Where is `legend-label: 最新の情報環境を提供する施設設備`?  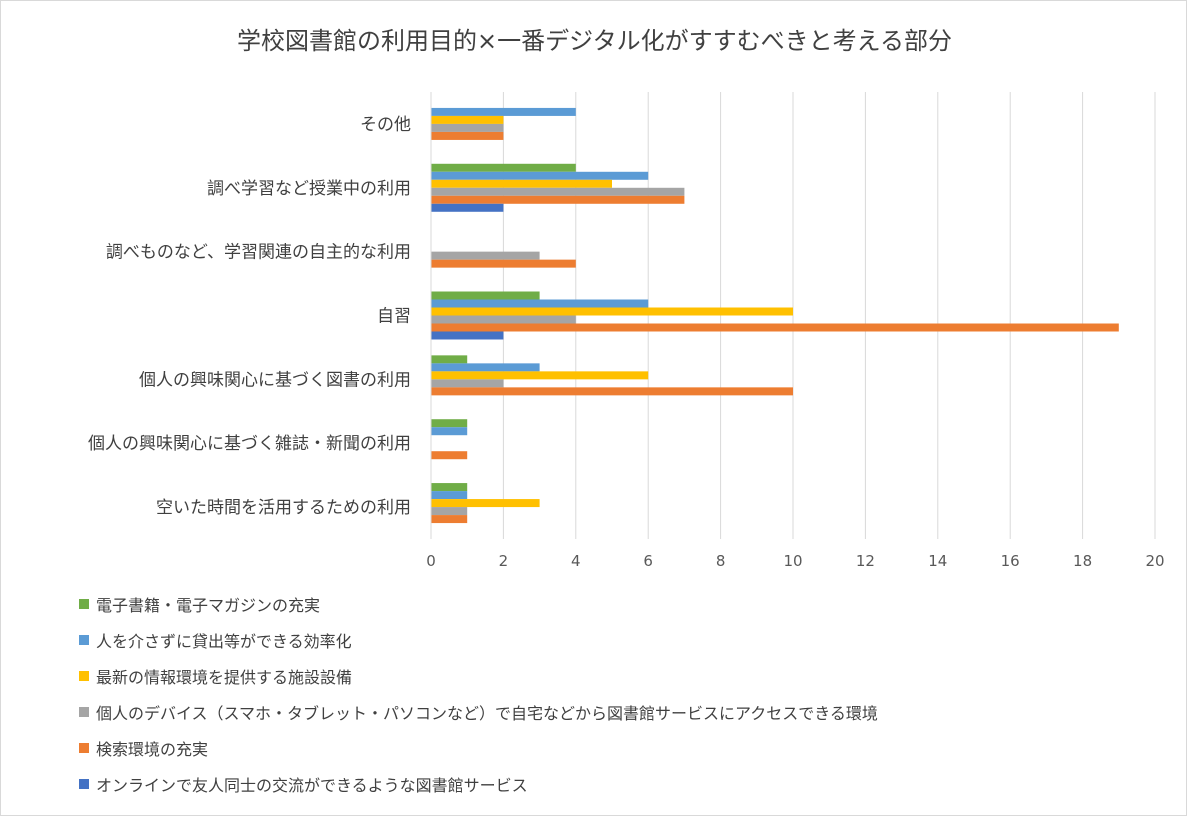
legend-label: 最新の情報環境を提供する施設設備 is located at coordinates (224, 677).